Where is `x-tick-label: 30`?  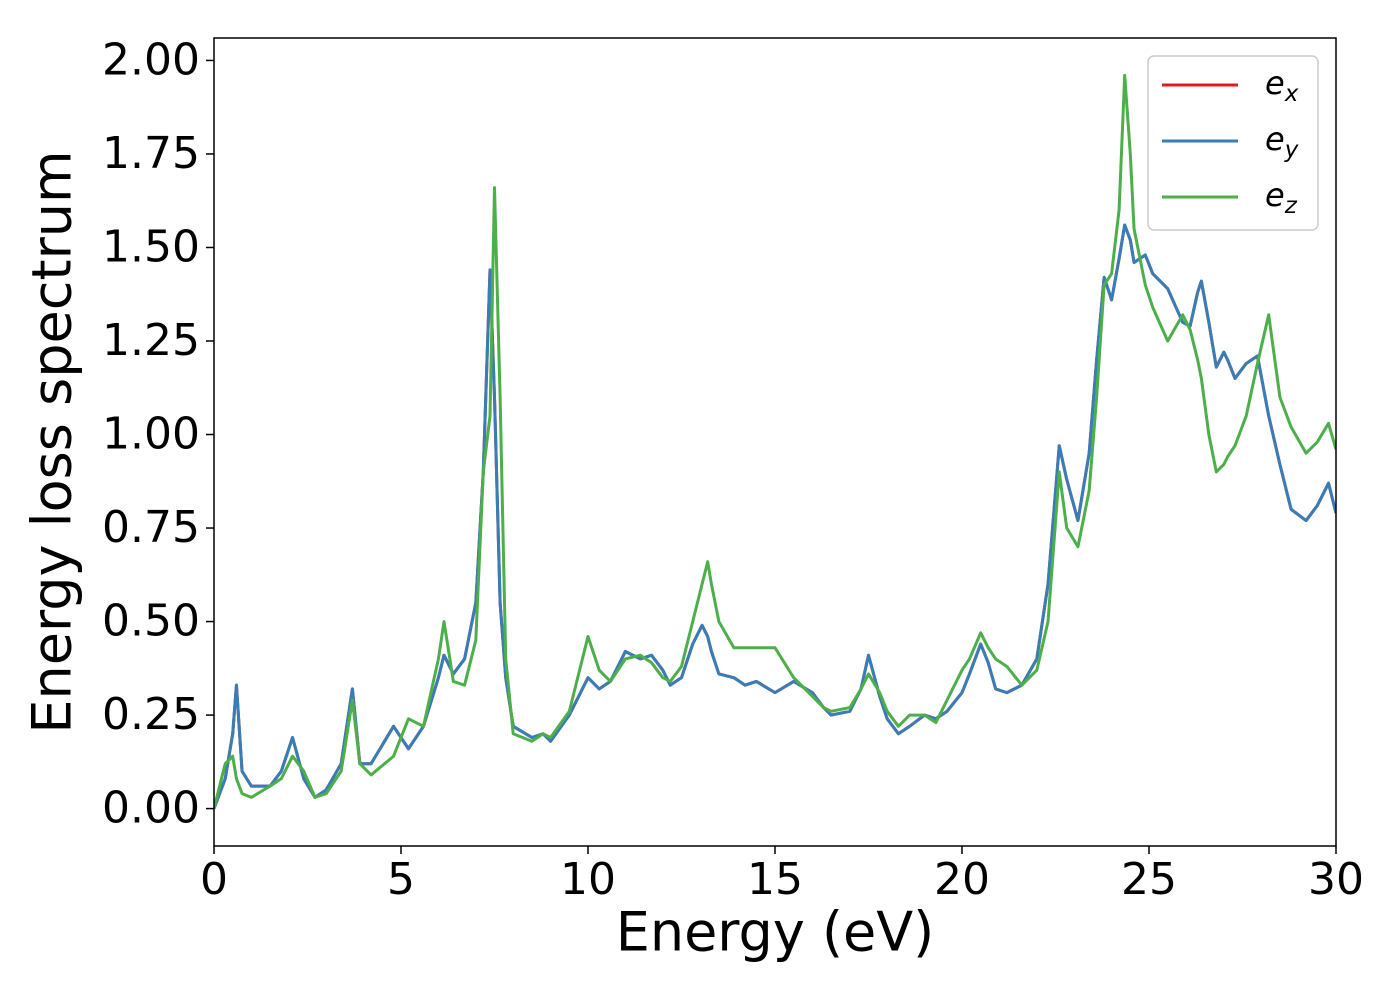
x-tick-label: 30 is located at coordinates (1336, 879).